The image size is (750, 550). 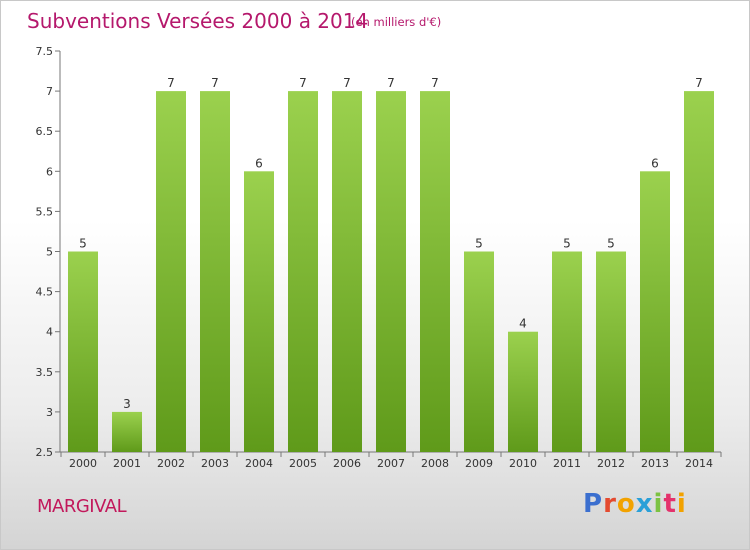 I want to click on data-label-2007: 7, so click(x=391, y=83).